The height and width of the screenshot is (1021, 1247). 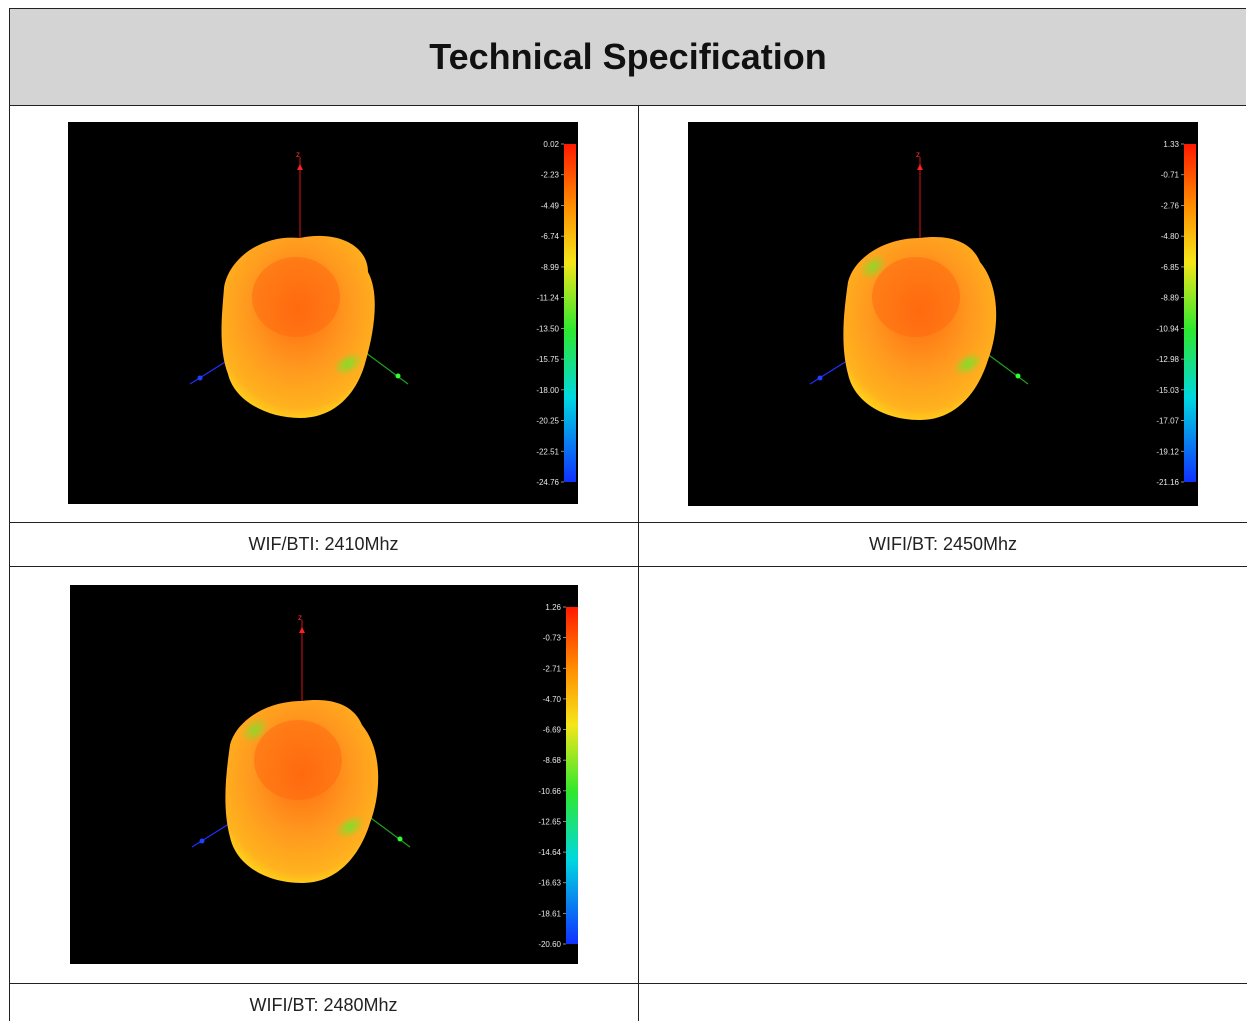 I want to click on scale-tick-label: -18.61, so click(x=549, y=913).